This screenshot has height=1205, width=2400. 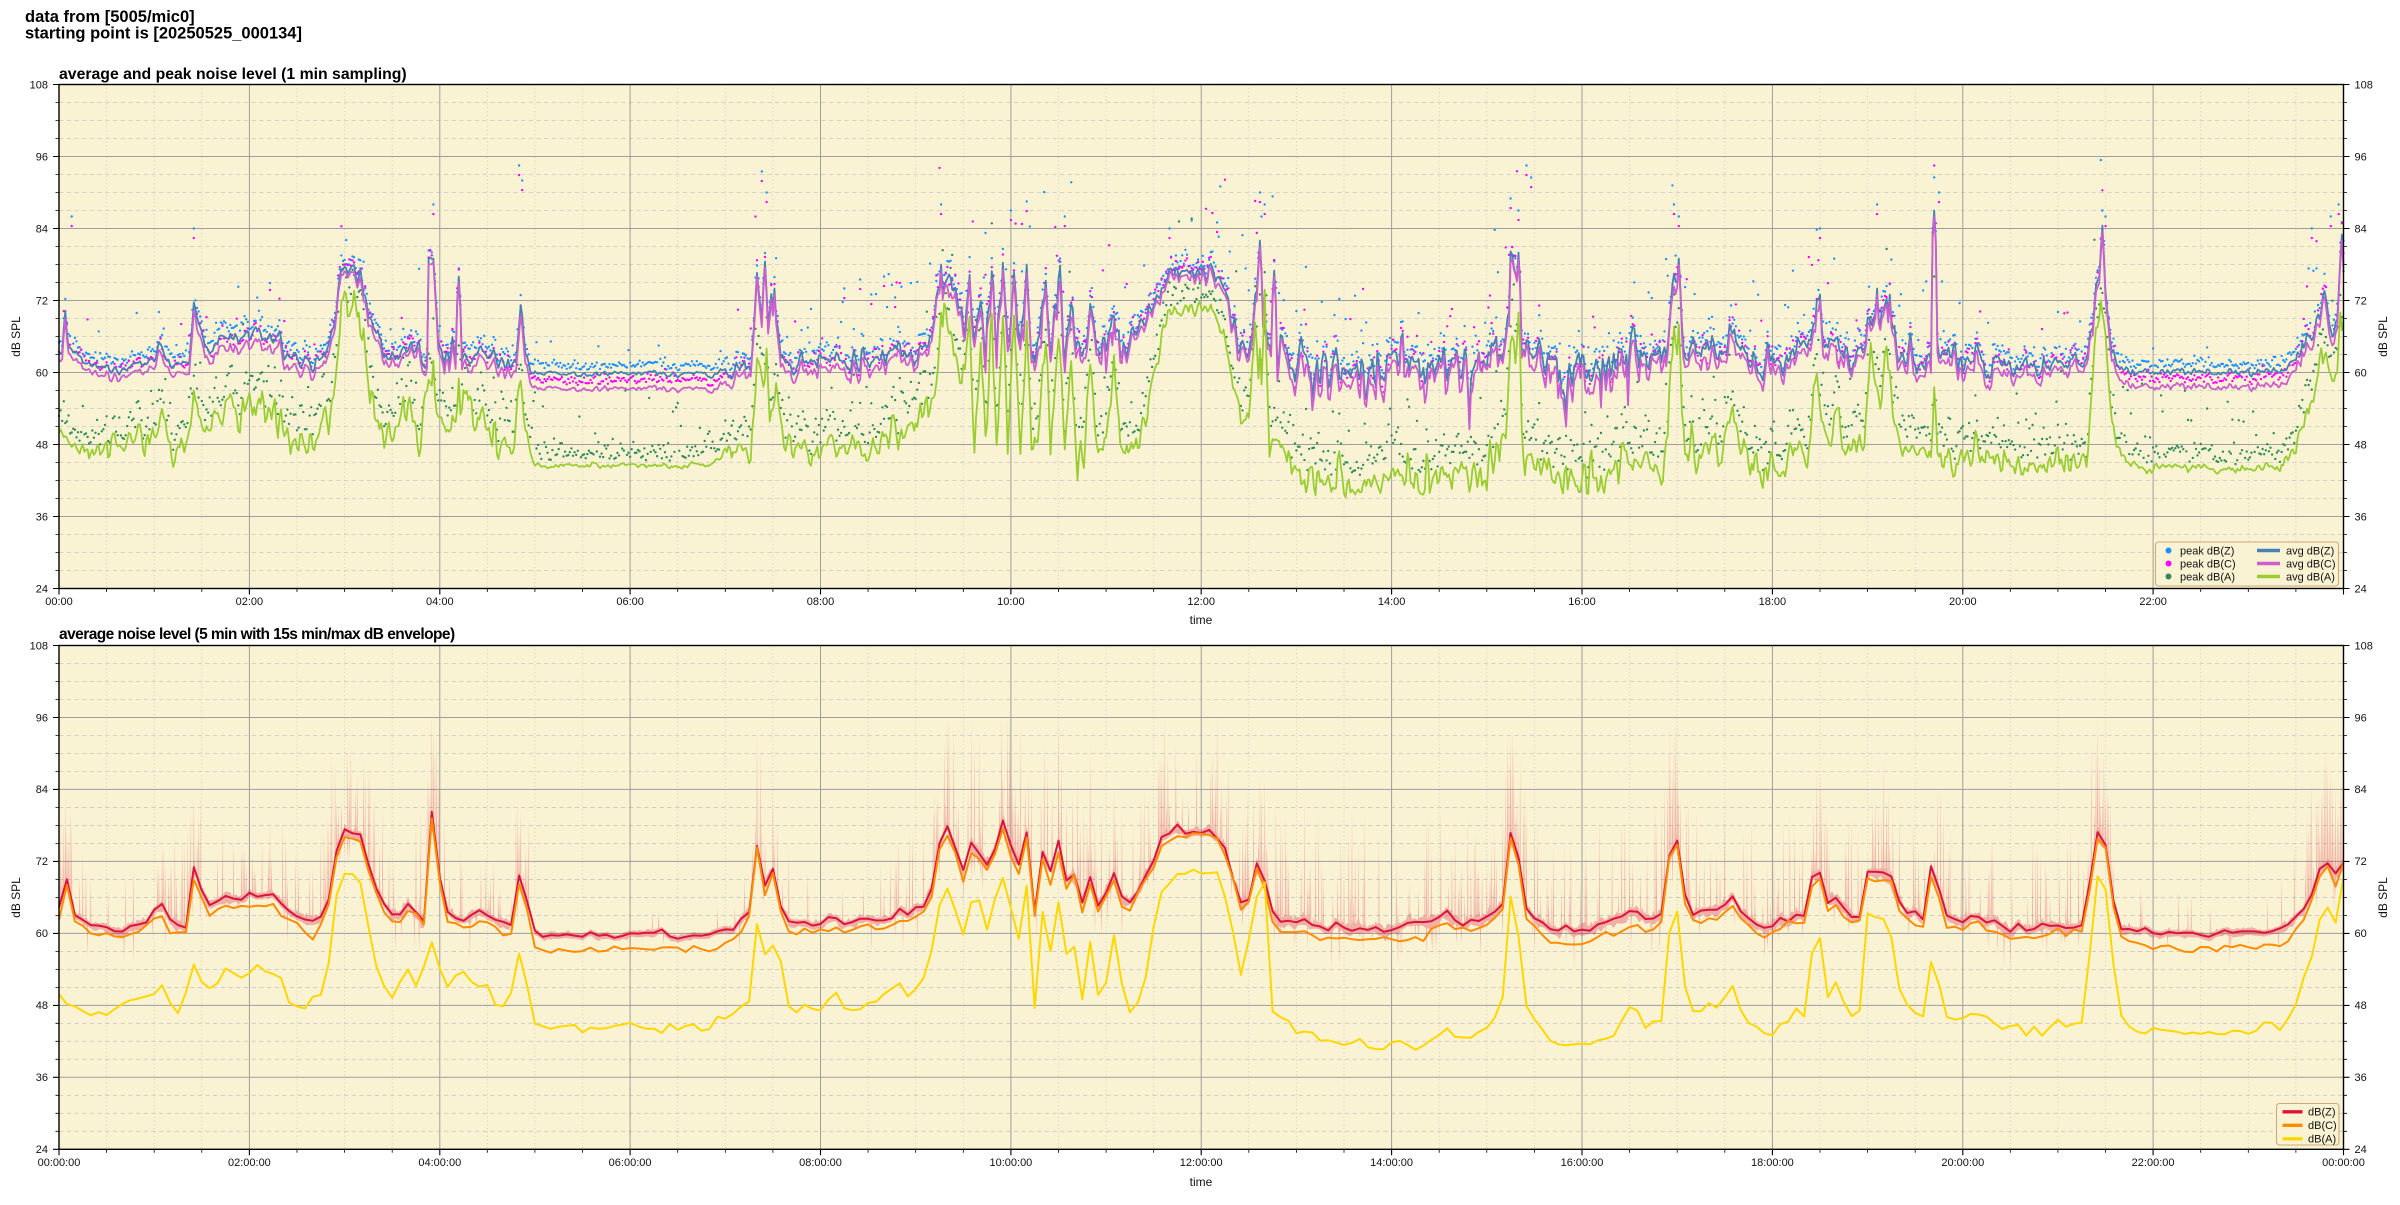 I want to click on svg-text: peak dB(C), so click(x=2208, y=564).